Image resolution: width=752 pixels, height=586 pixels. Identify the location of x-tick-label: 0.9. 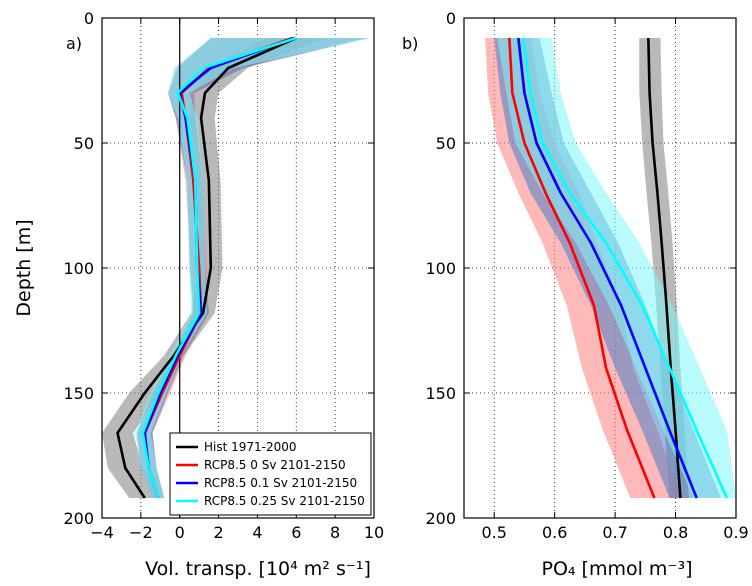
(735, 532).